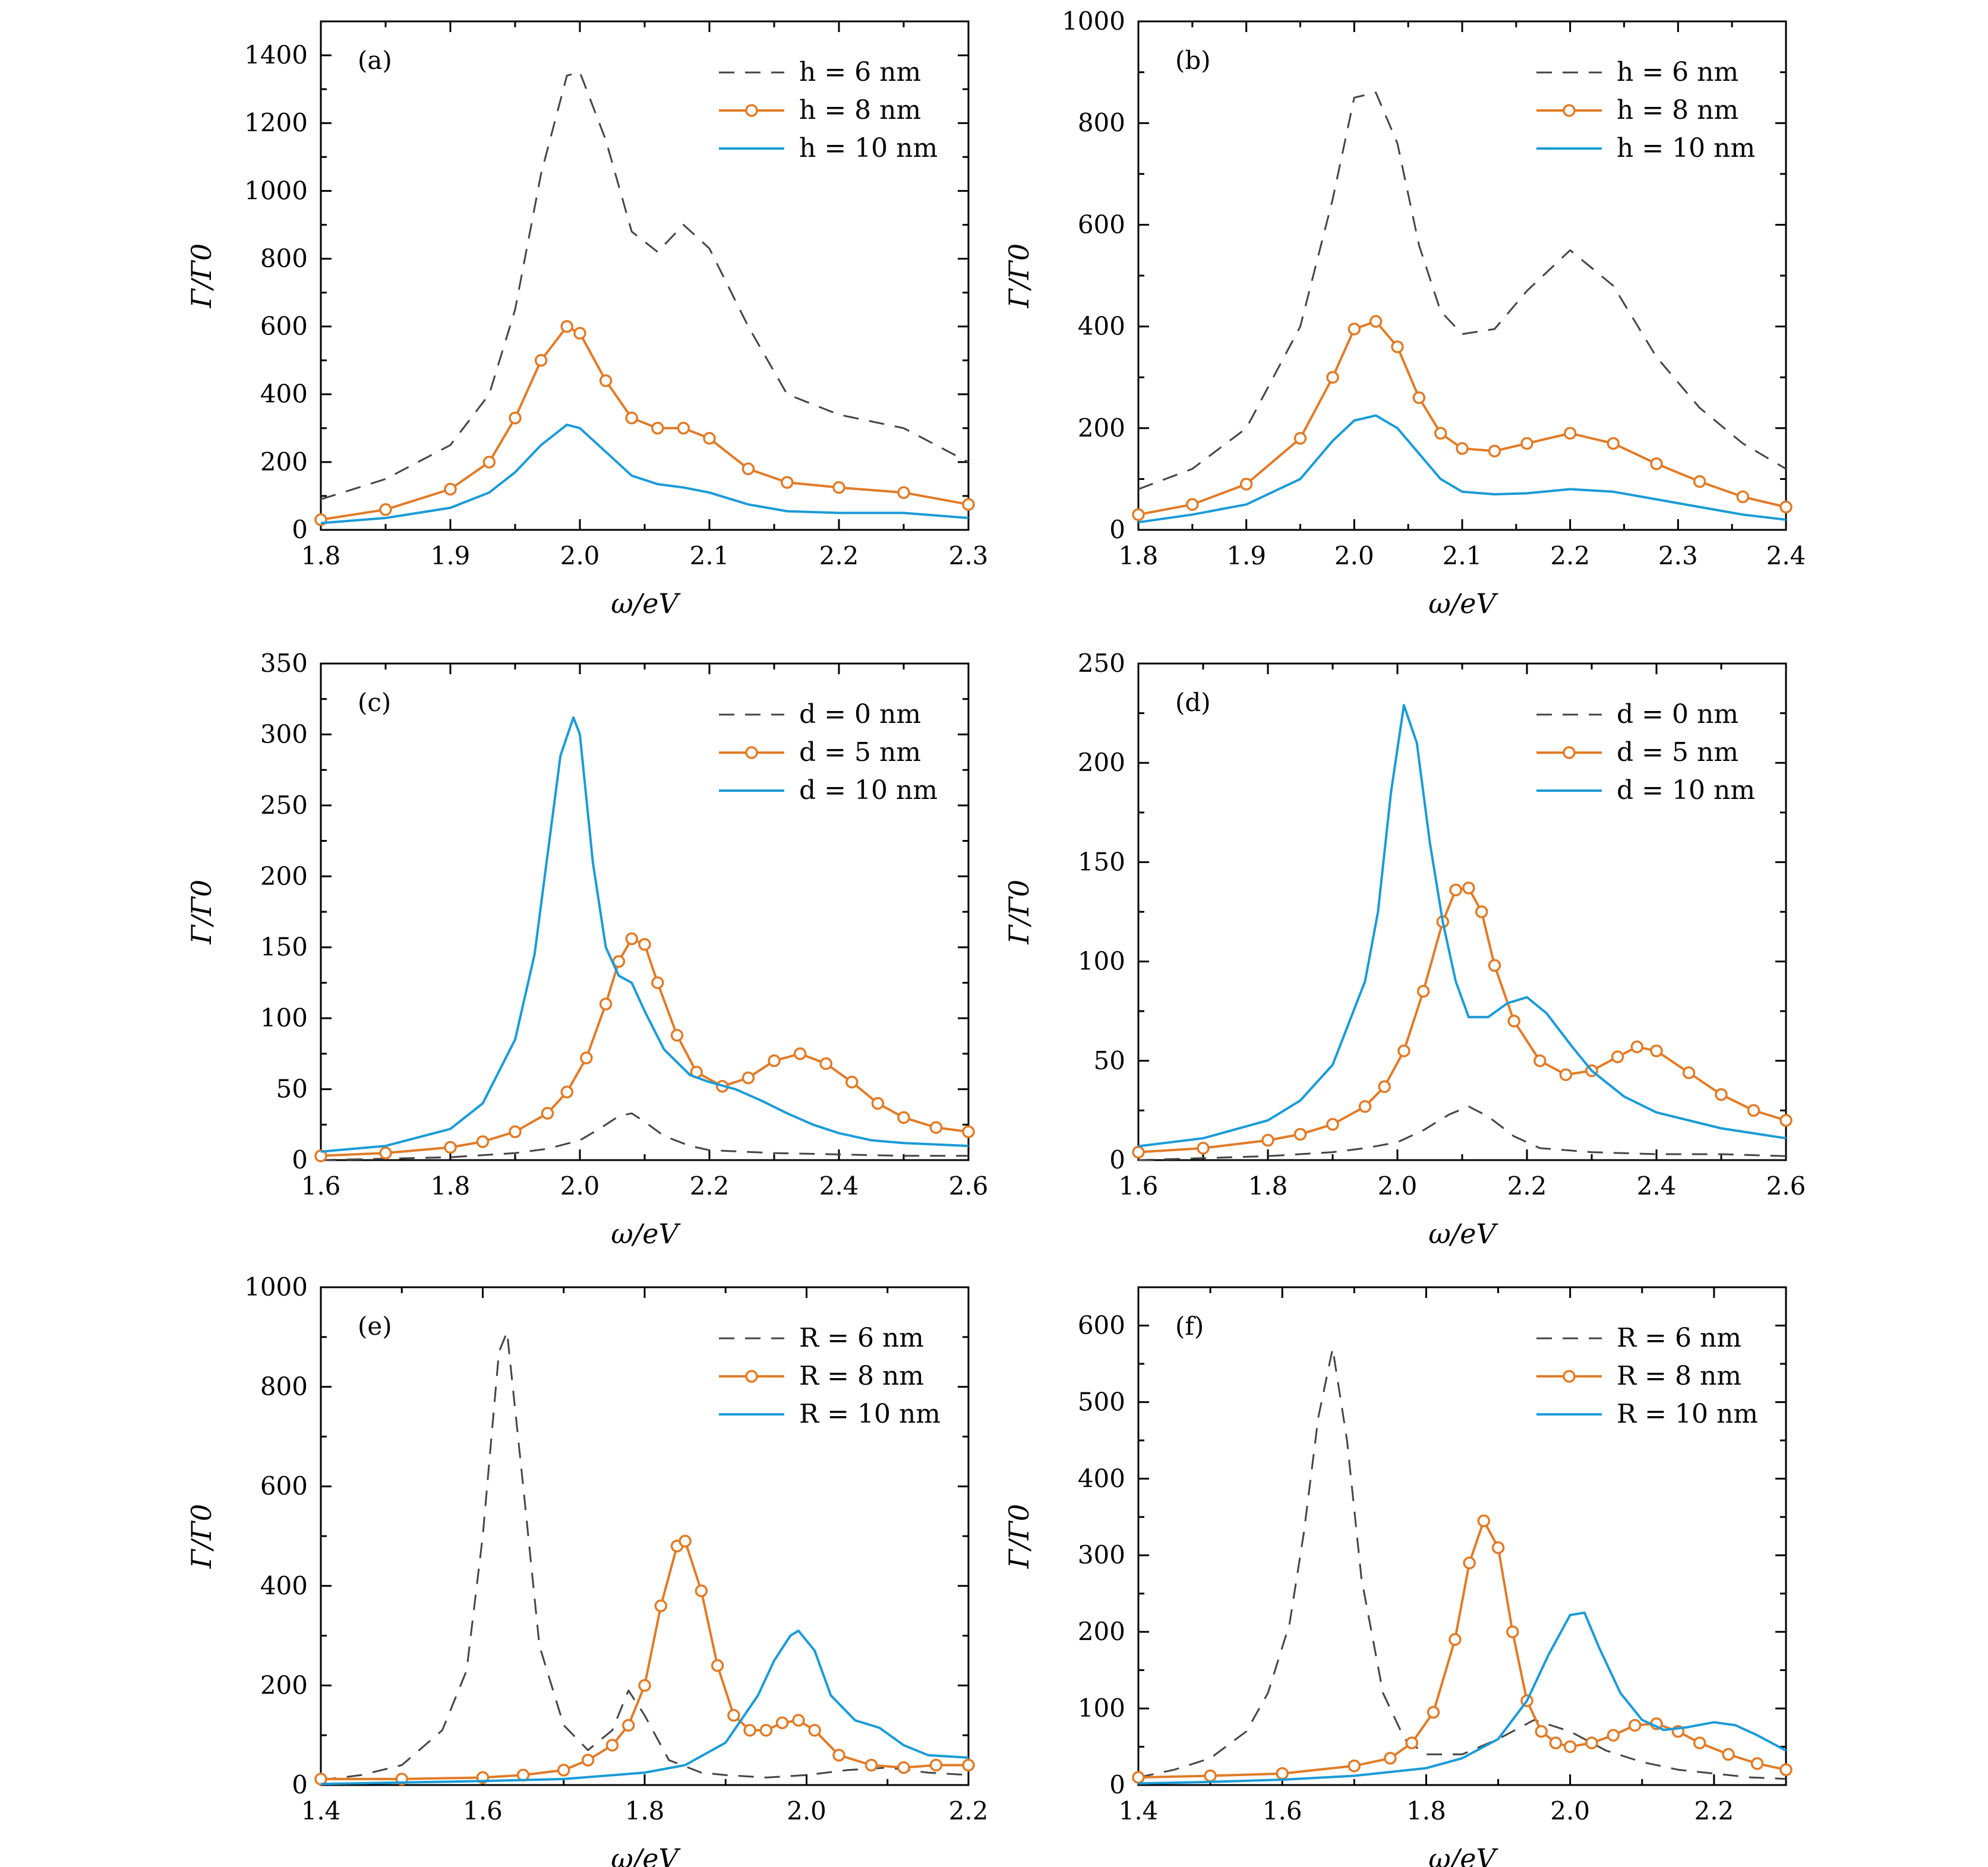 This screenshot has width=1988, height=1867. Describe the element at coordinates (868, 790) in the screenshot. I see `legend-label: d = 10 nm` at that location.